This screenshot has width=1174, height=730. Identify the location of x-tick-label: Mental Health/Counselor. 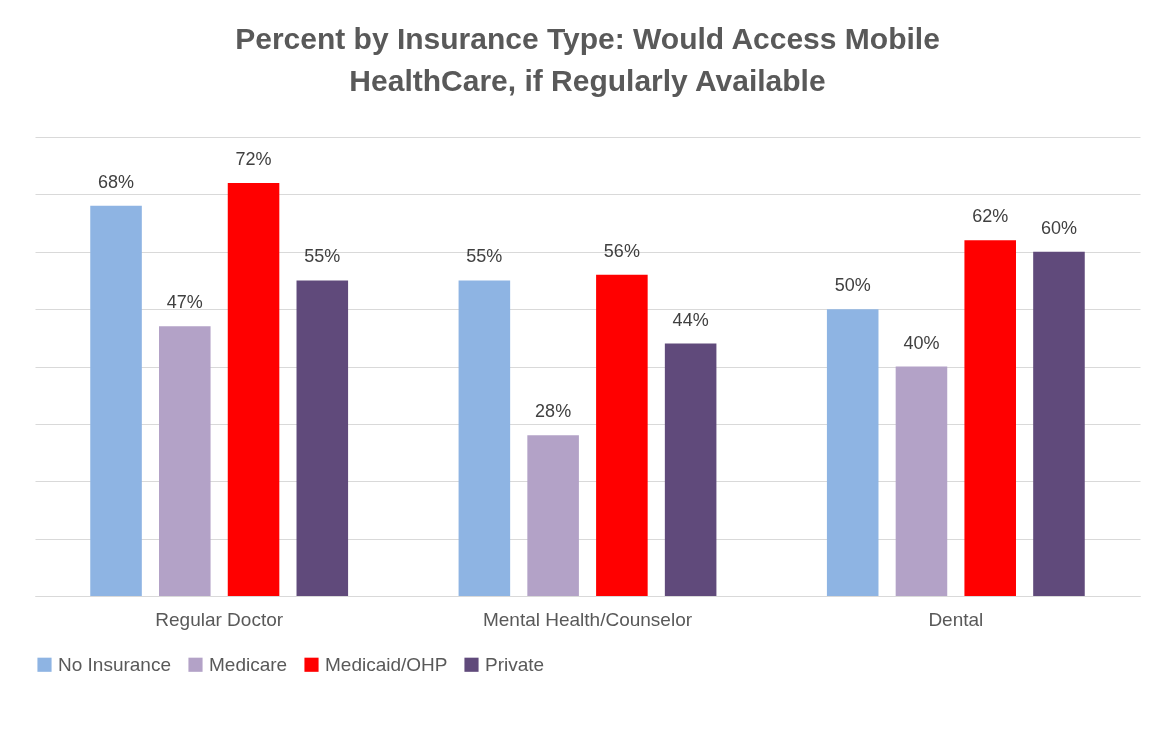
(587, 619).